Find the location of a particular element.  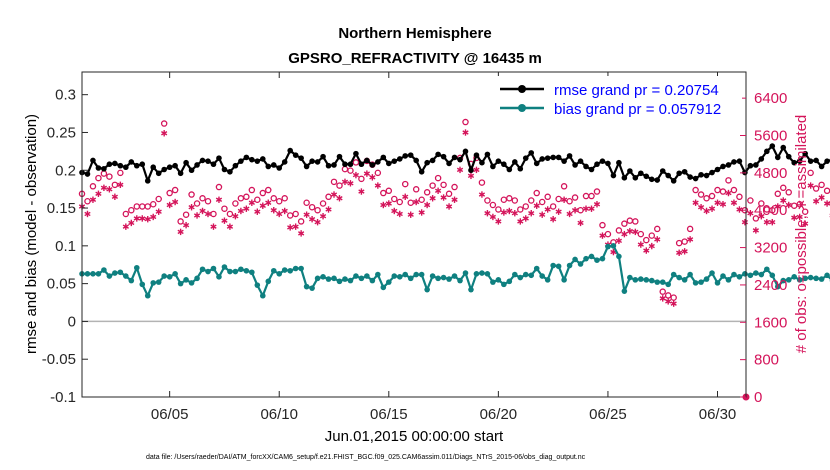

y-tick-label: 0.25 is located at coordinates (61, 132).